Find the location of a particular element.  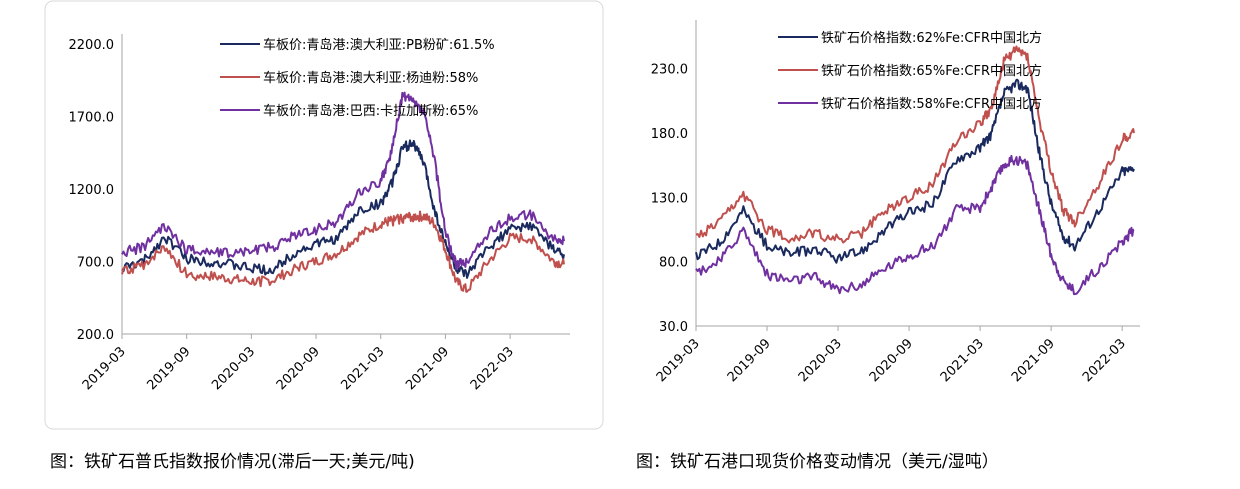

legend-label-0: 车板价:青岛港:澳大利亚:PB粉矿:61.5% is located at coordinates (379, 45).